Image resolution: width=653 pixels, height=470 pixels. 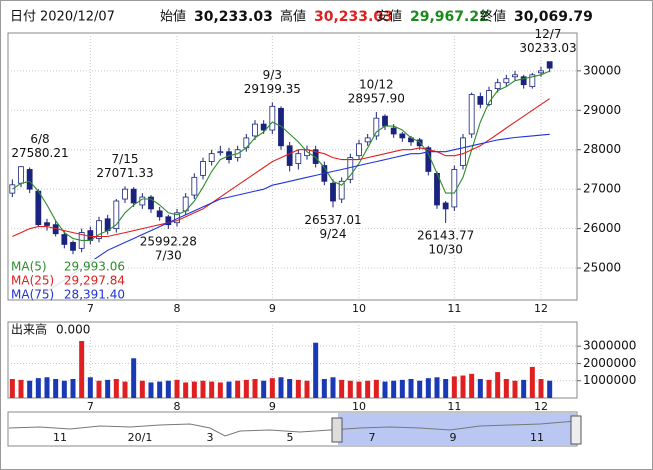 I want to click on navigator-label: 7, so click(x=372, y=437).